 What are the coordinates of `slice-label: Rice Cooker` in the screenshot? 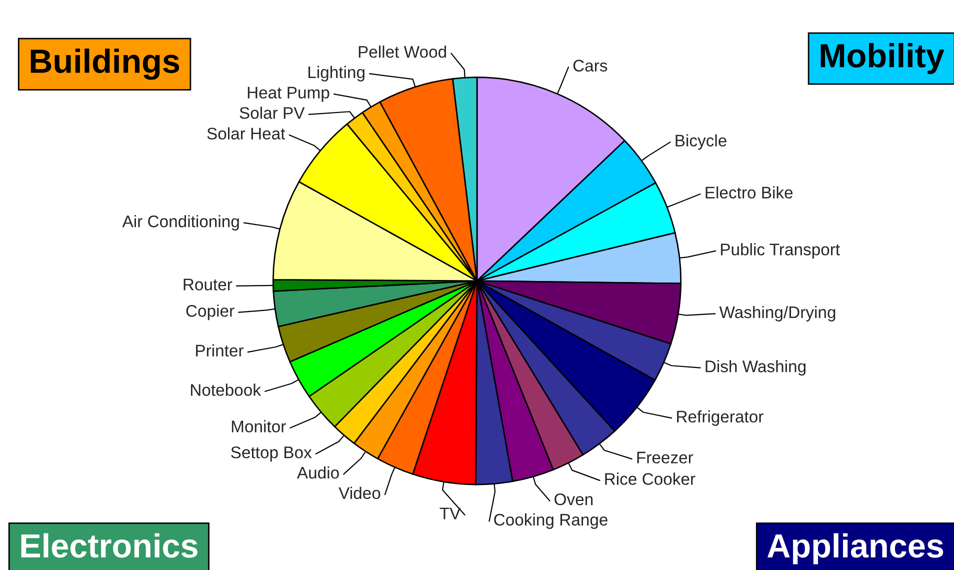 It's located at (650, 478).